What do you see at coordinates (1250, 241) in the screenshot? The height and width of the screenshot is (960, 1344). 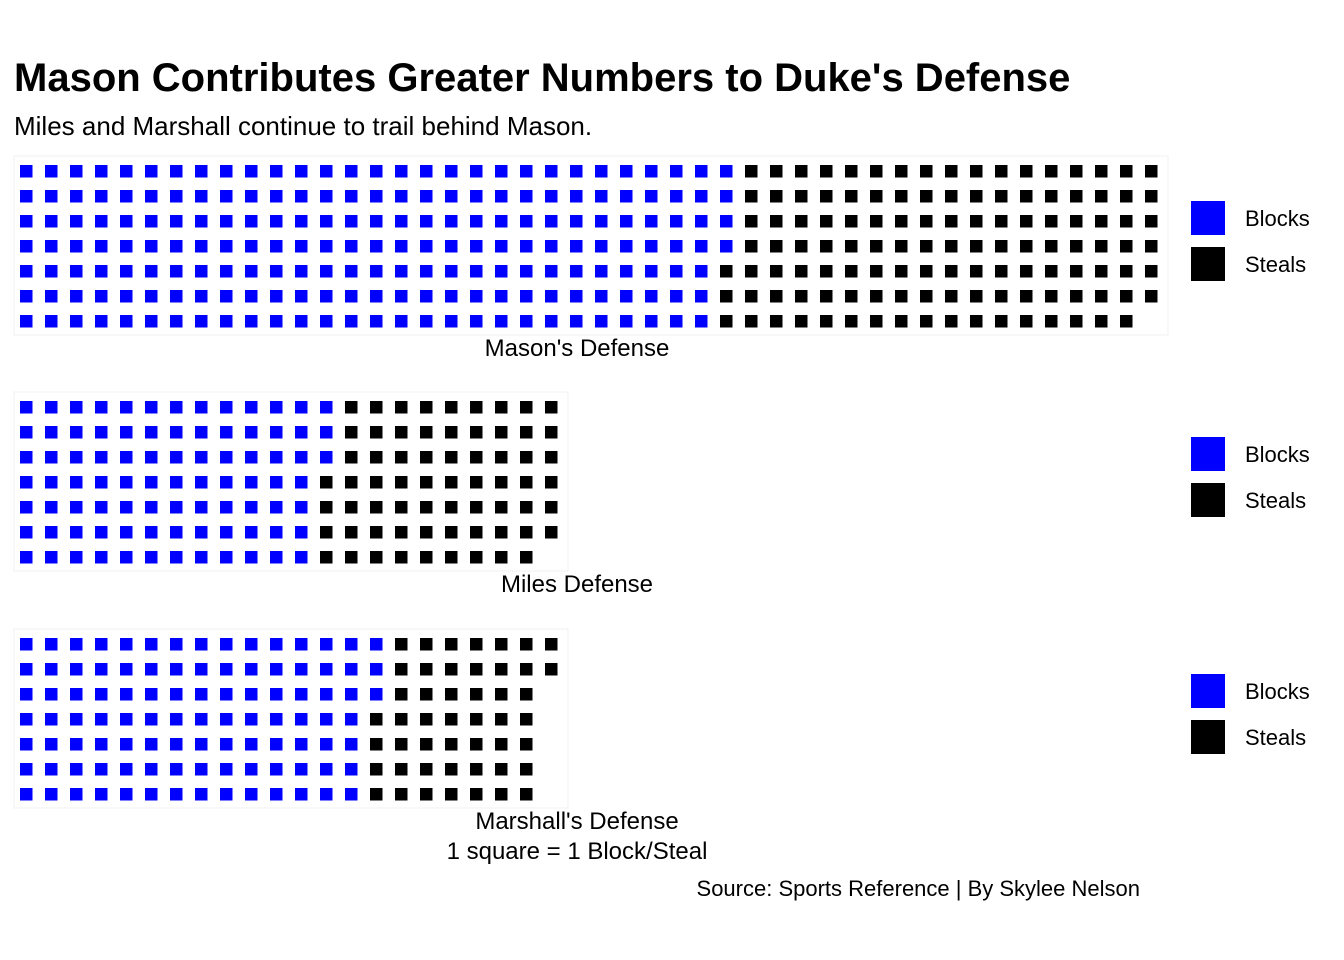 I see `panel-legend: Blocks Steals` at bounding box center [1250, 241].